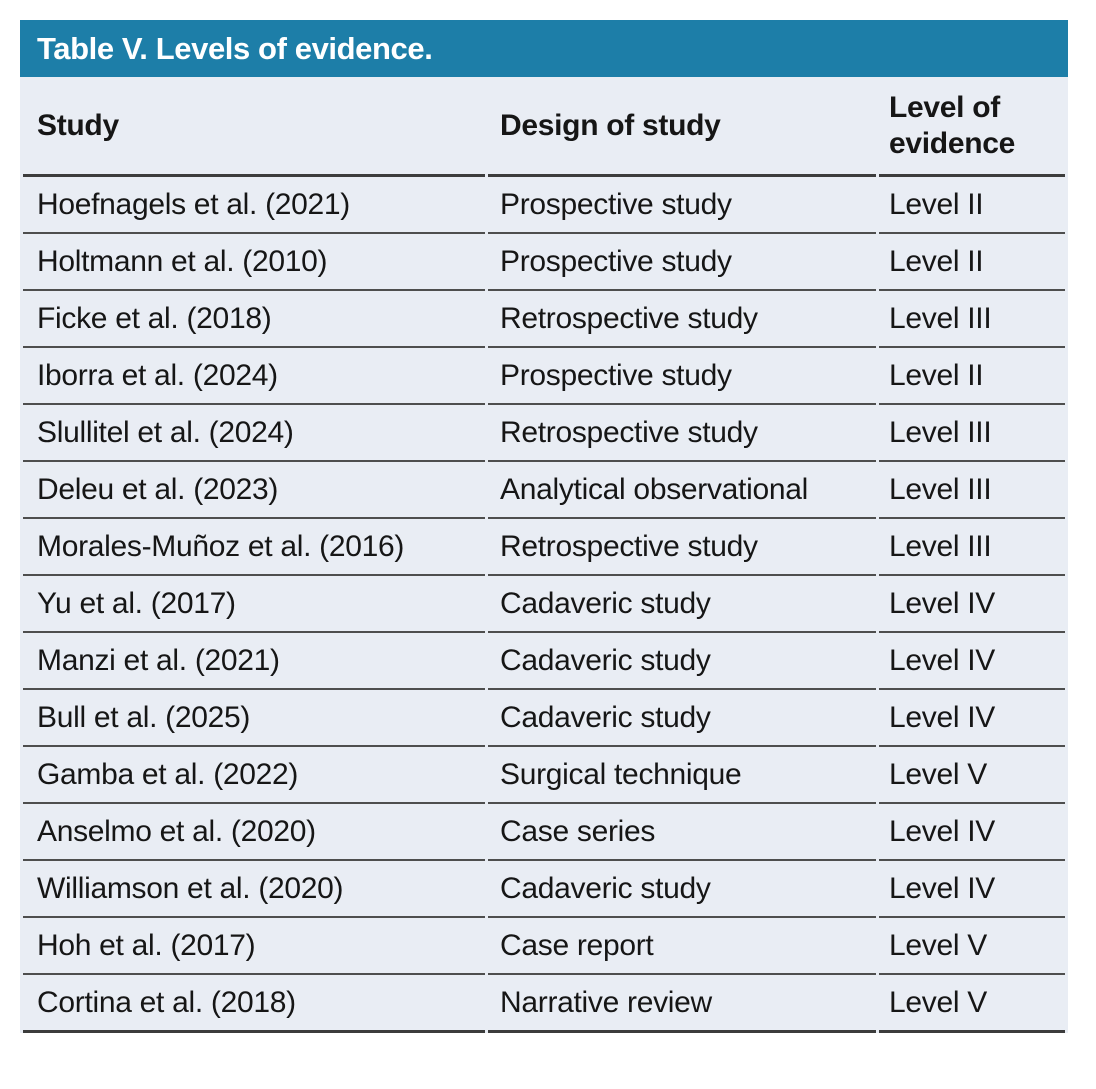 The image size is (1096, 1089). Describe the element at coordinates (254, 376) in the screenshot. I see `study-cell: Iborra et al. (2024)` at that location.